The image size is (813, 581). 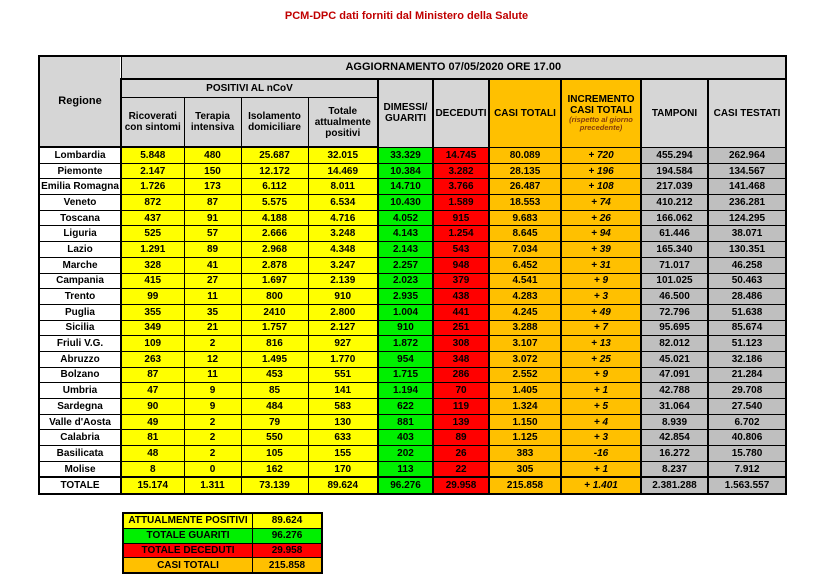 What do you see at coordinates (461, 234) in the screenshot?
I see `data-cell: 1.254` at bounding box center [461, 234].